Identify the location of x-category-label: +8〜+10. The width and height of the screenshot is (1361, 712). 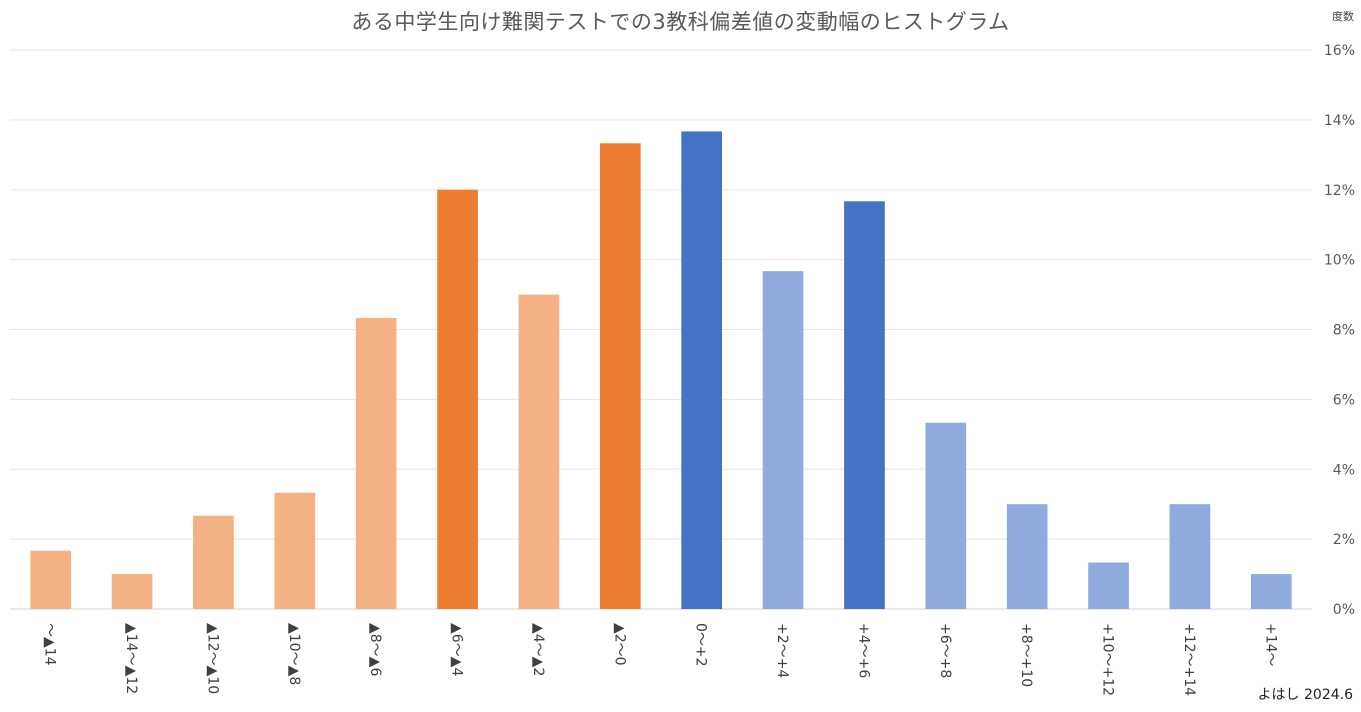
(1026, 655).